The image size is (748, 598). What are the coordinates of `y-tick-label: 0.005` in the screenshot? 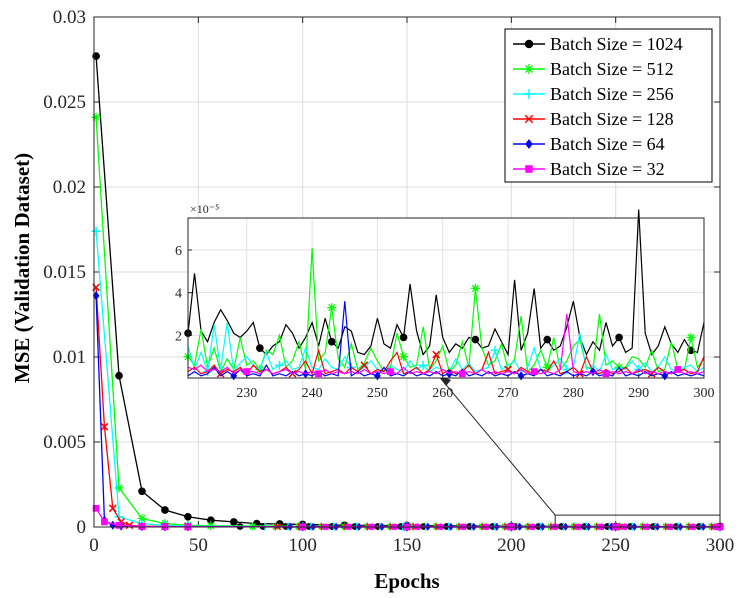 It's located at (64, 442).